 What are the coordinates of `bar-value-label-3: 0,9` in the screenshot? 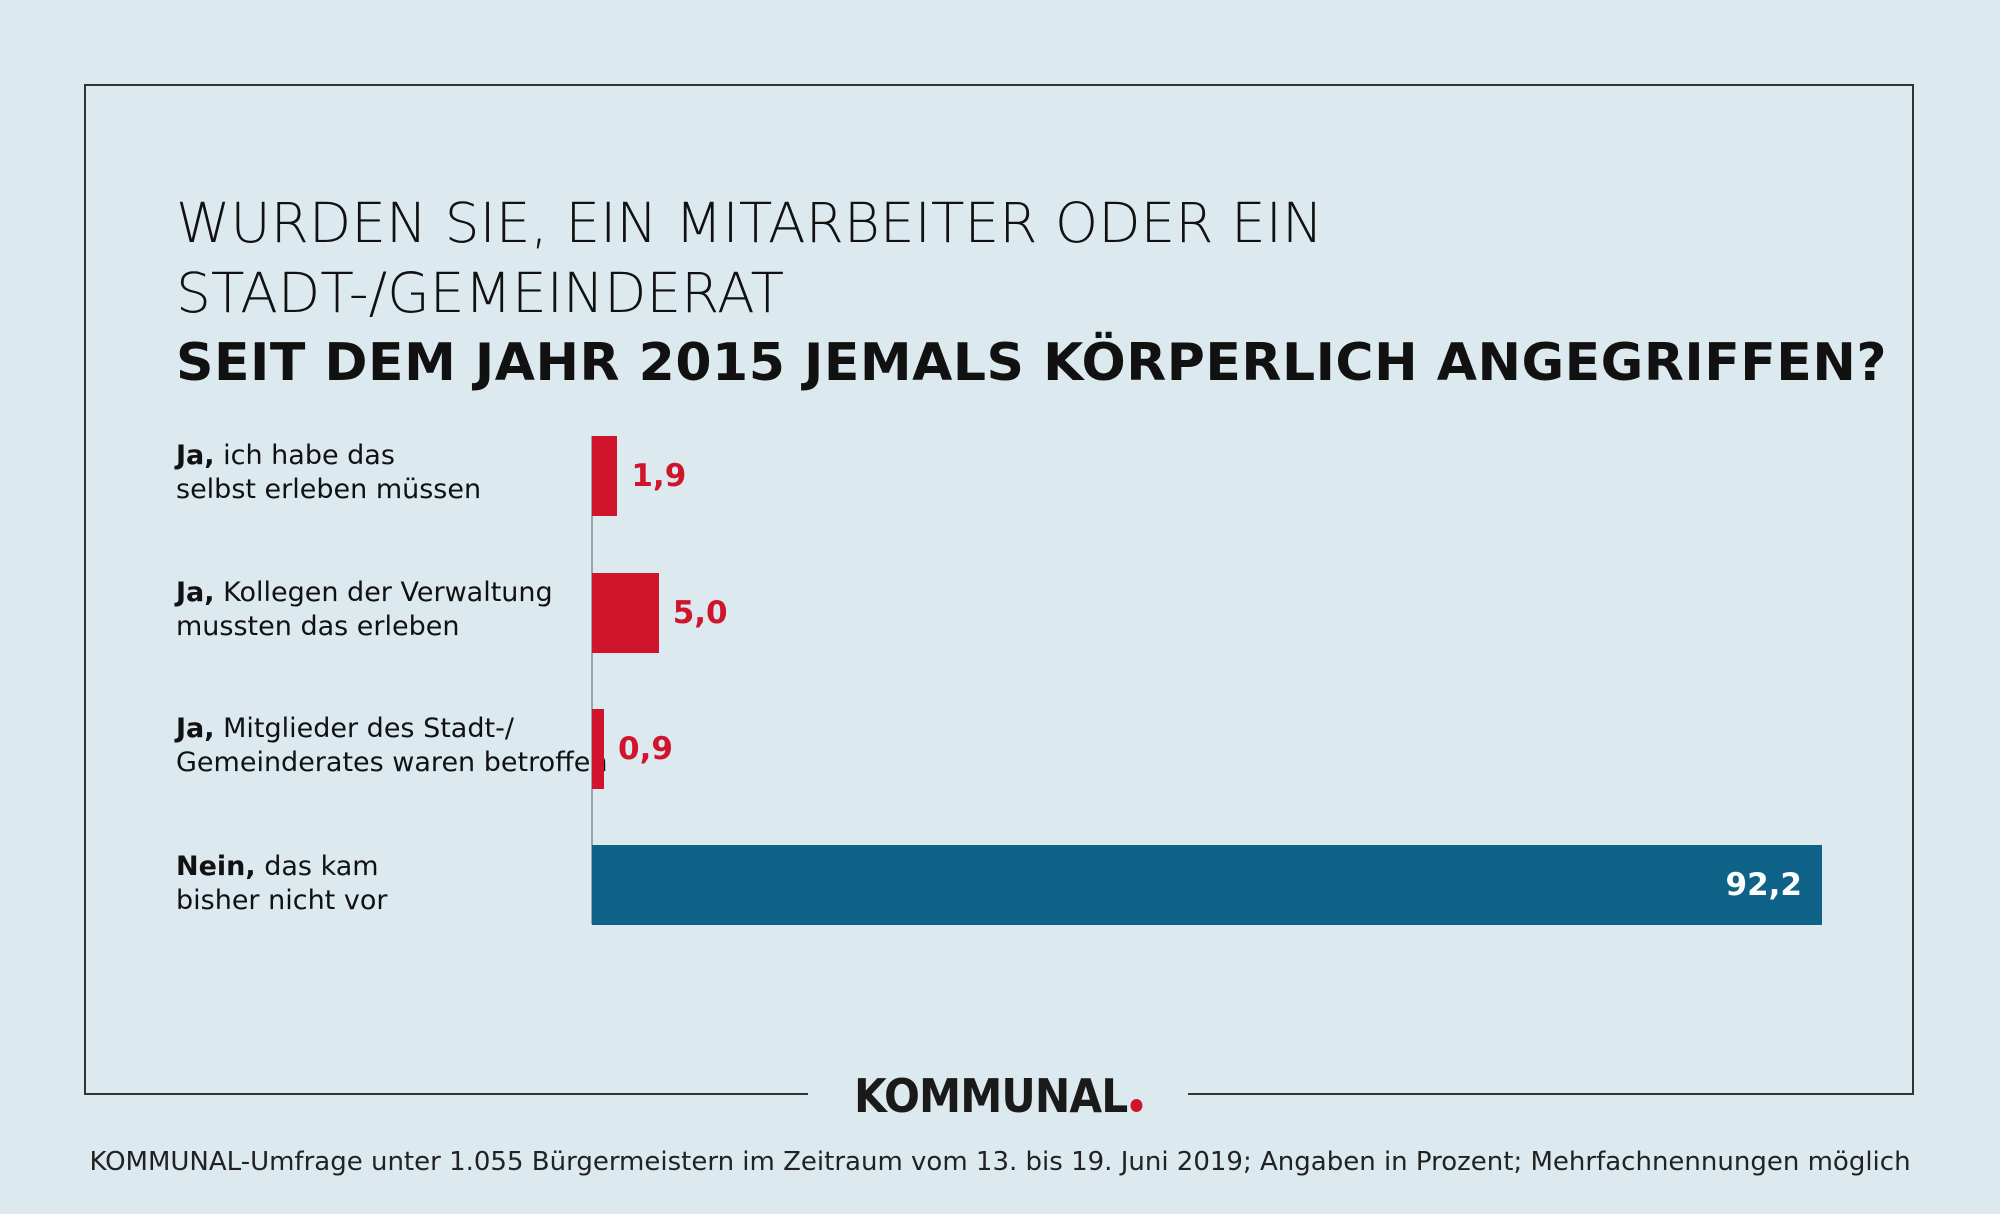 It's located at (645, 749).